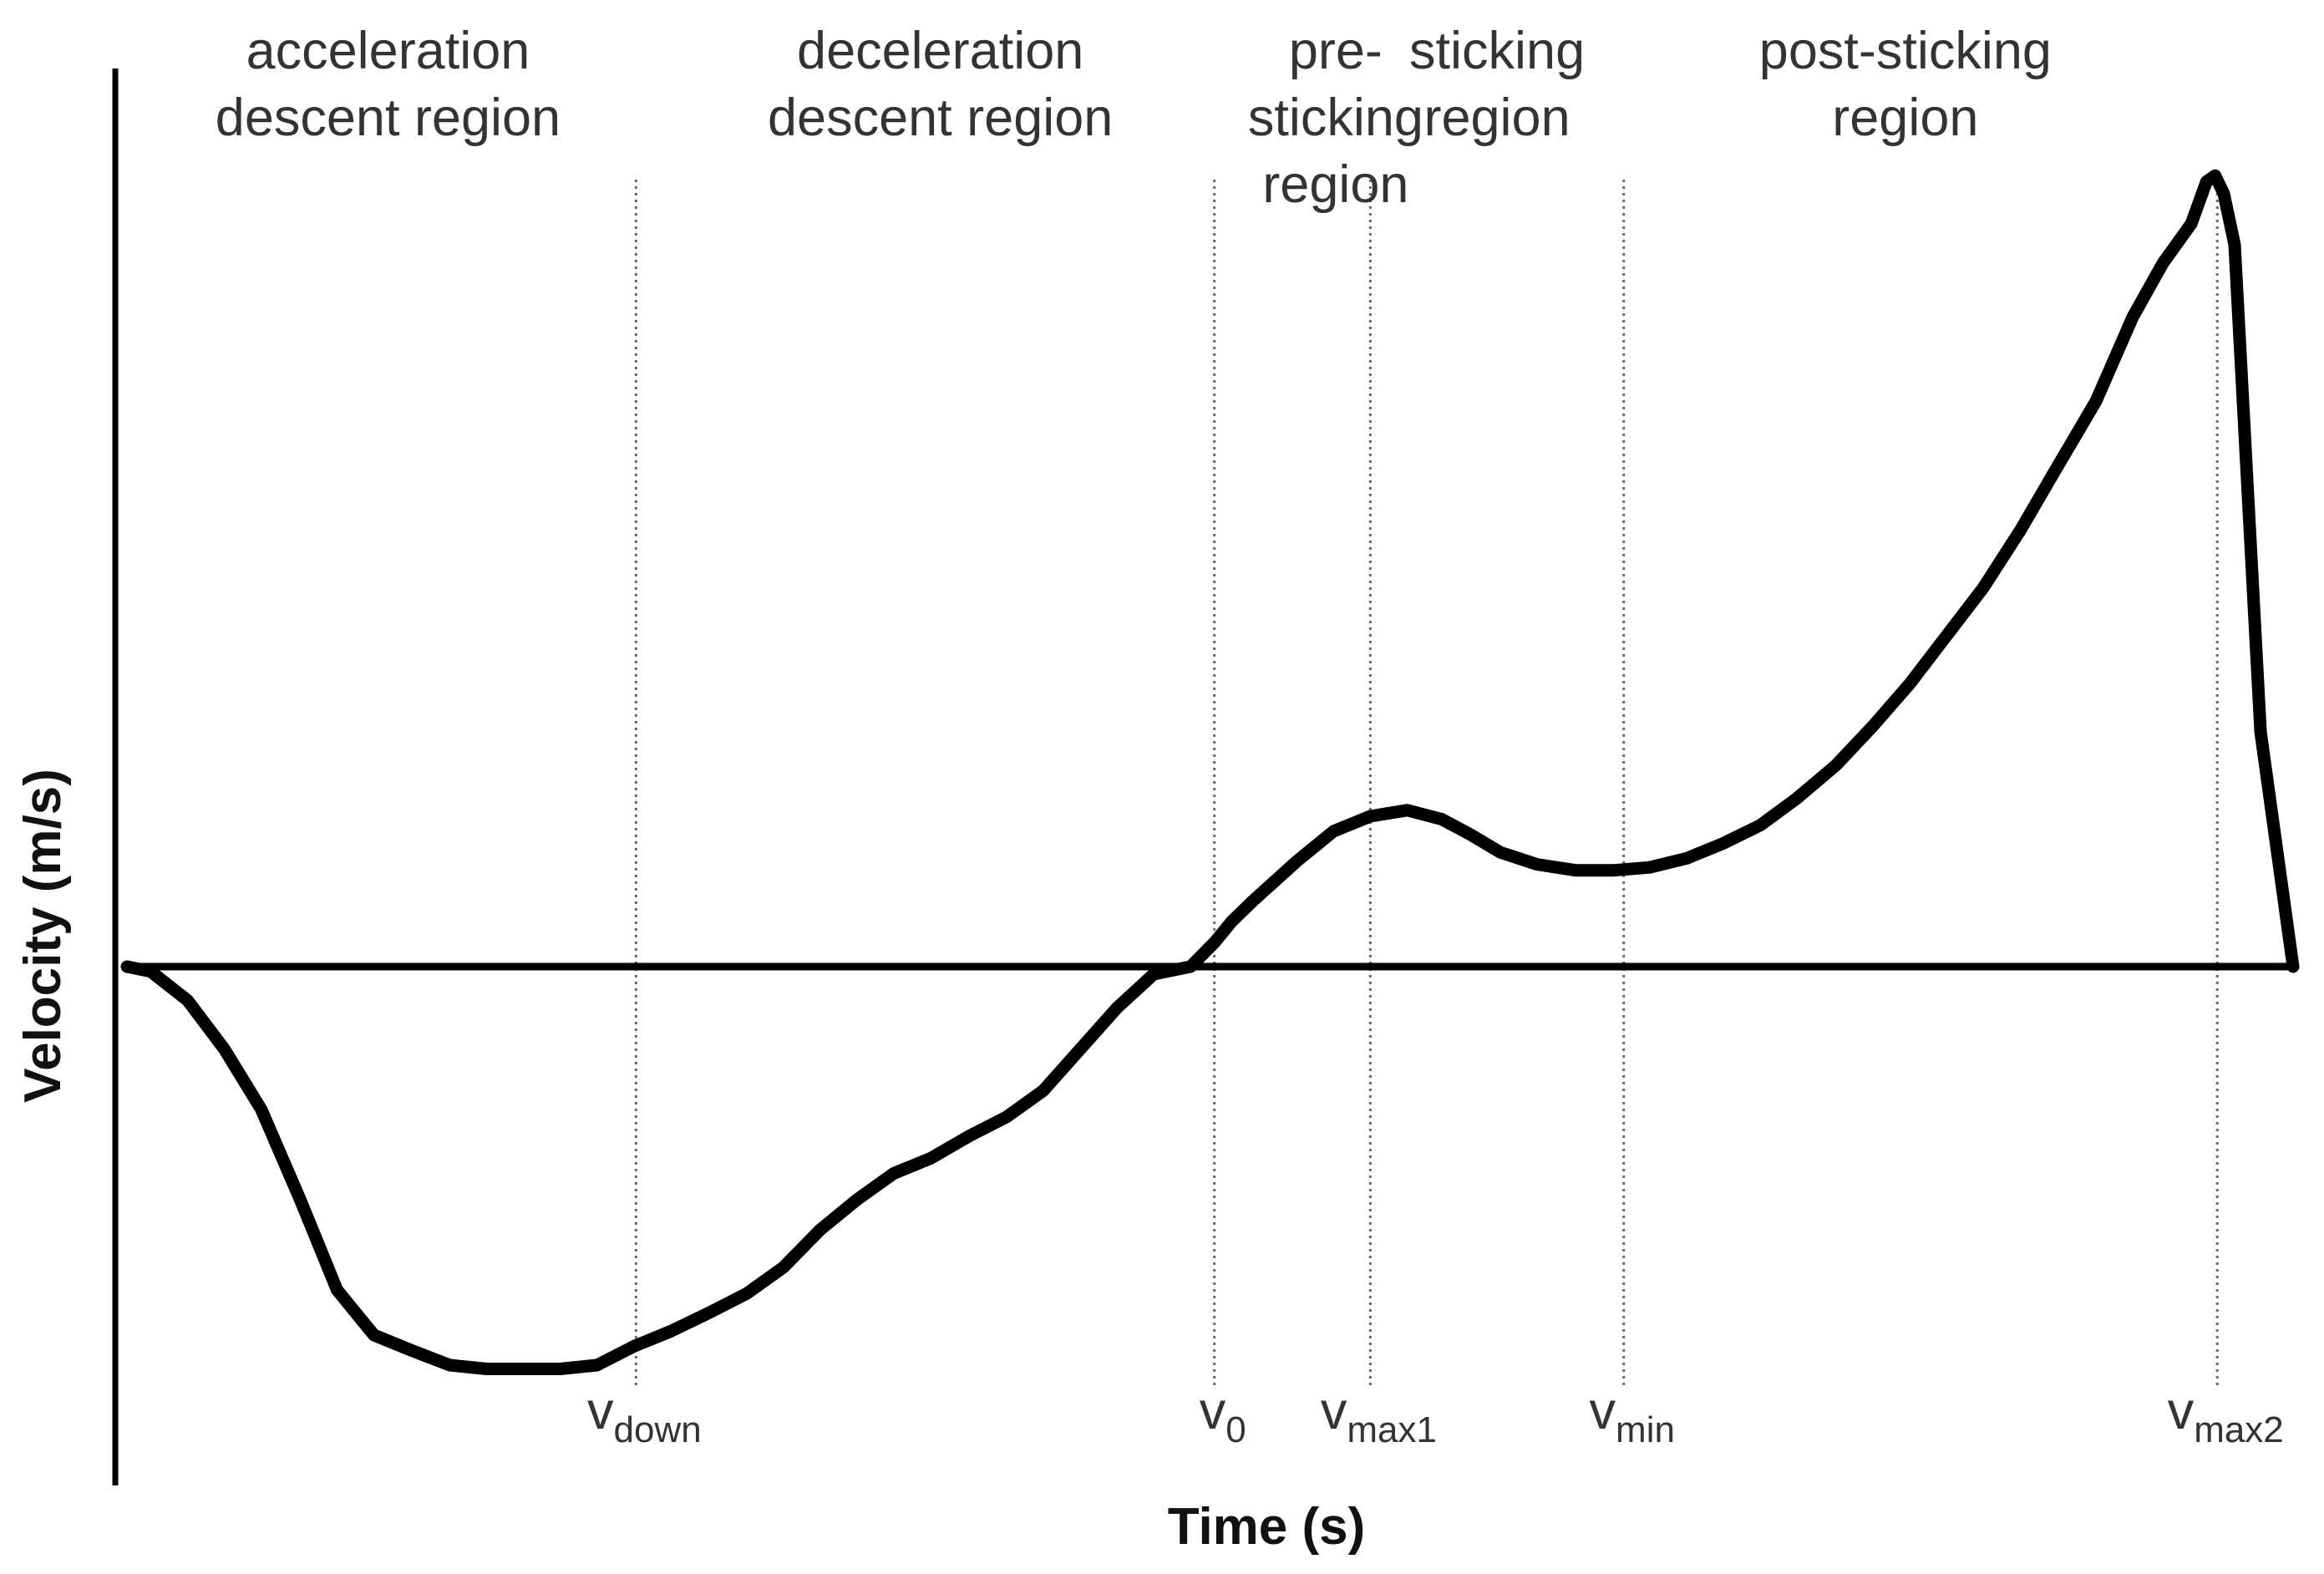 The image size is (2324, 1574). I want to click on region-label-post-sticking: post-sticking region, so click(1905, 84).